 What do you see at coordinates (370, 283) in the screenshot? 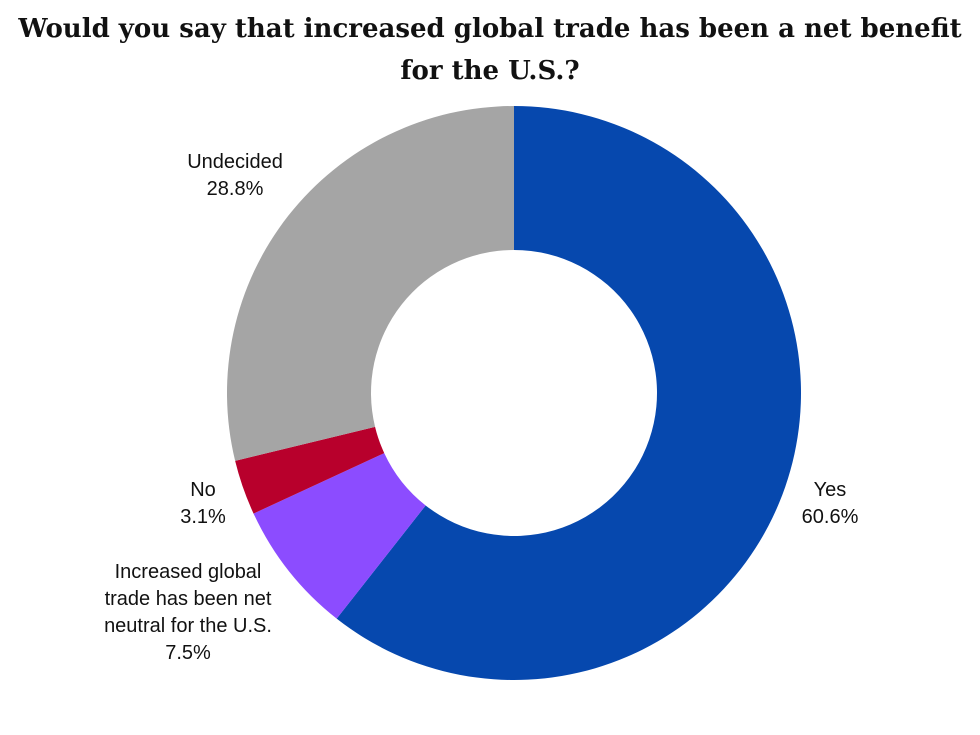
I see `slice-undecided` at bounding box center [370, 283].